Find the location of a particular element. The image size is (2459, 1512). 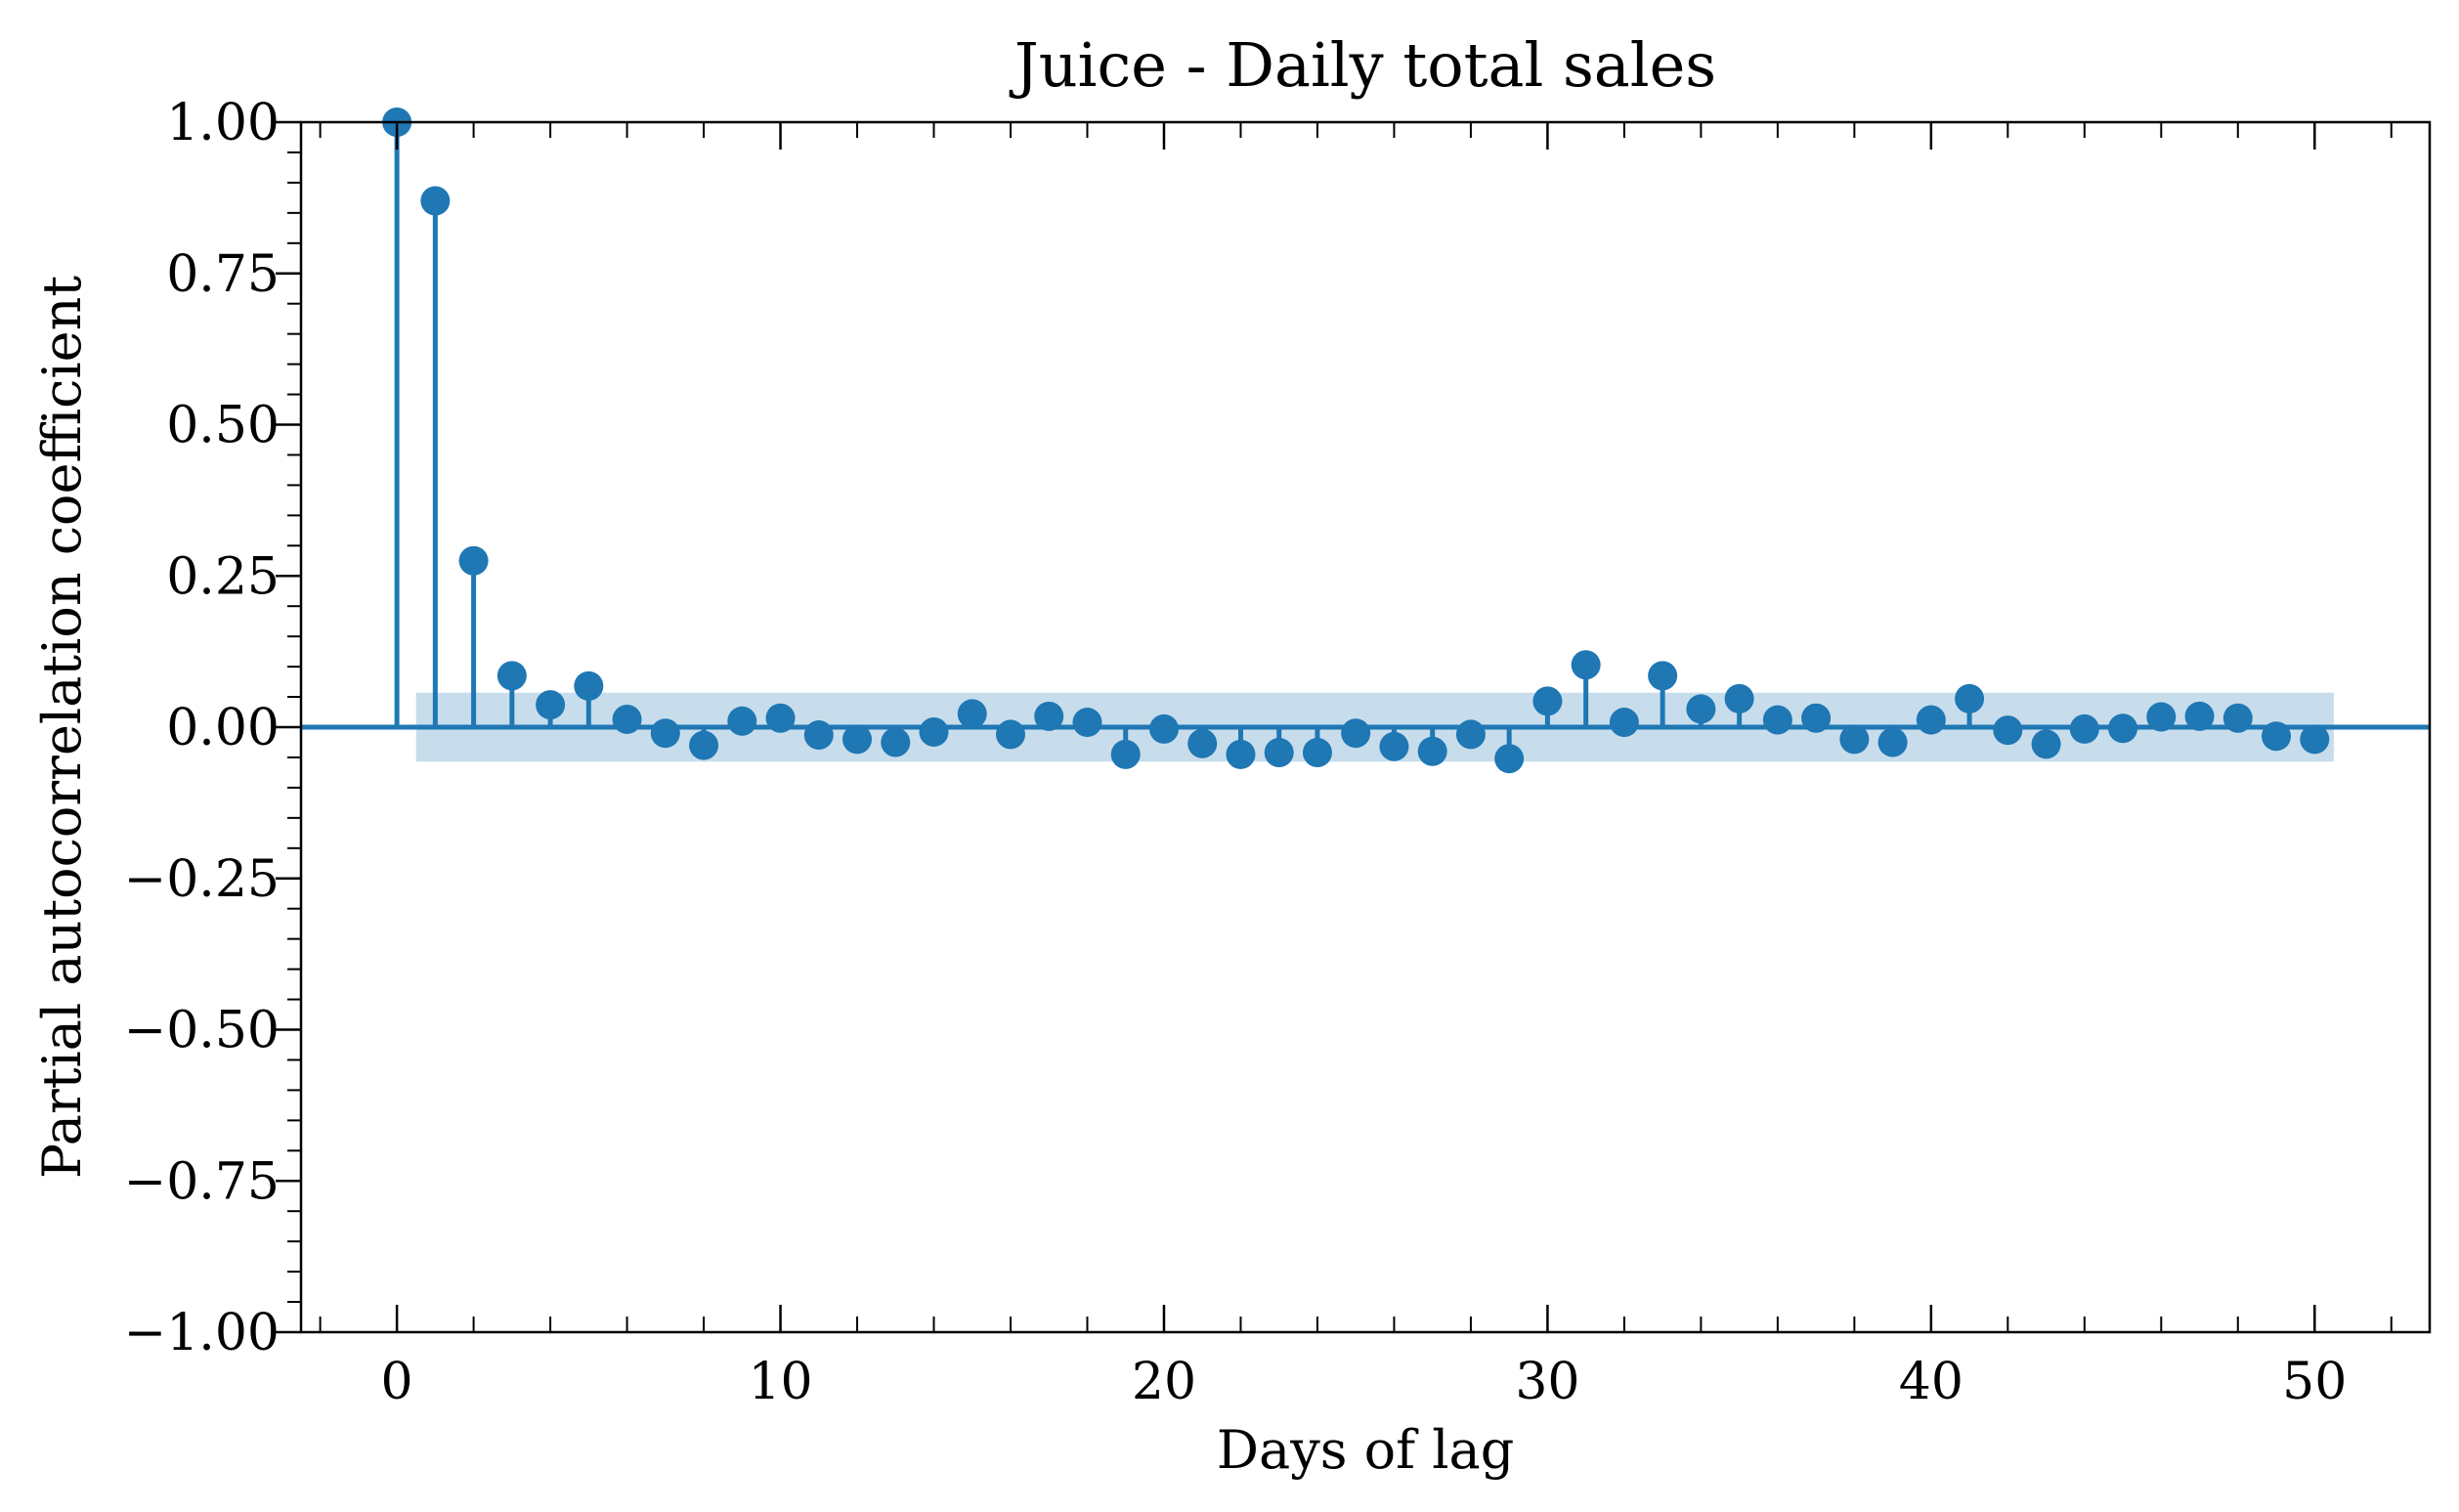

x-axis-label: Days of lag is located at coordinates (1366, 1450).